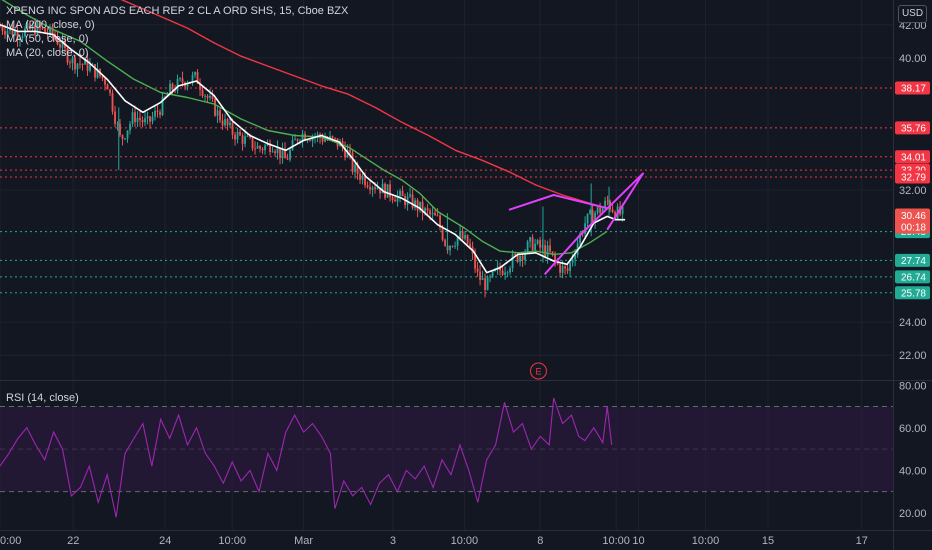 Image resolution: width=932 pixels, height=550 pixels. I want to click on level-price-label: 25.78, so click(913, 293).